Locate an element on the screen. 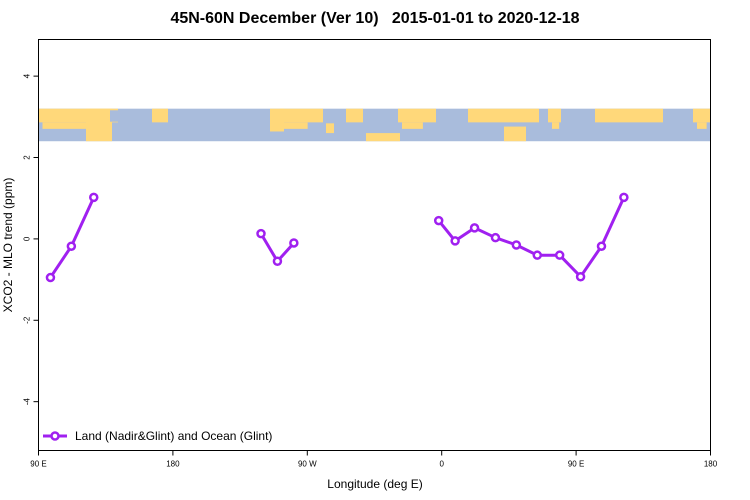 This screenshot has width=750, height=500. map-ocean is located at coordinates (115, 116).